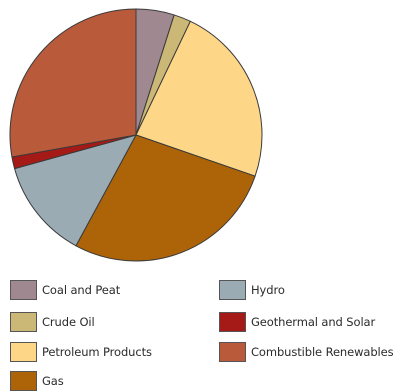 The width and height of the screenshot is (403, 392). What do you see at coordinates (199, 98) in the screenshot?
I see `pie-slice-petroleum-products` at bounding box center [199, 98].